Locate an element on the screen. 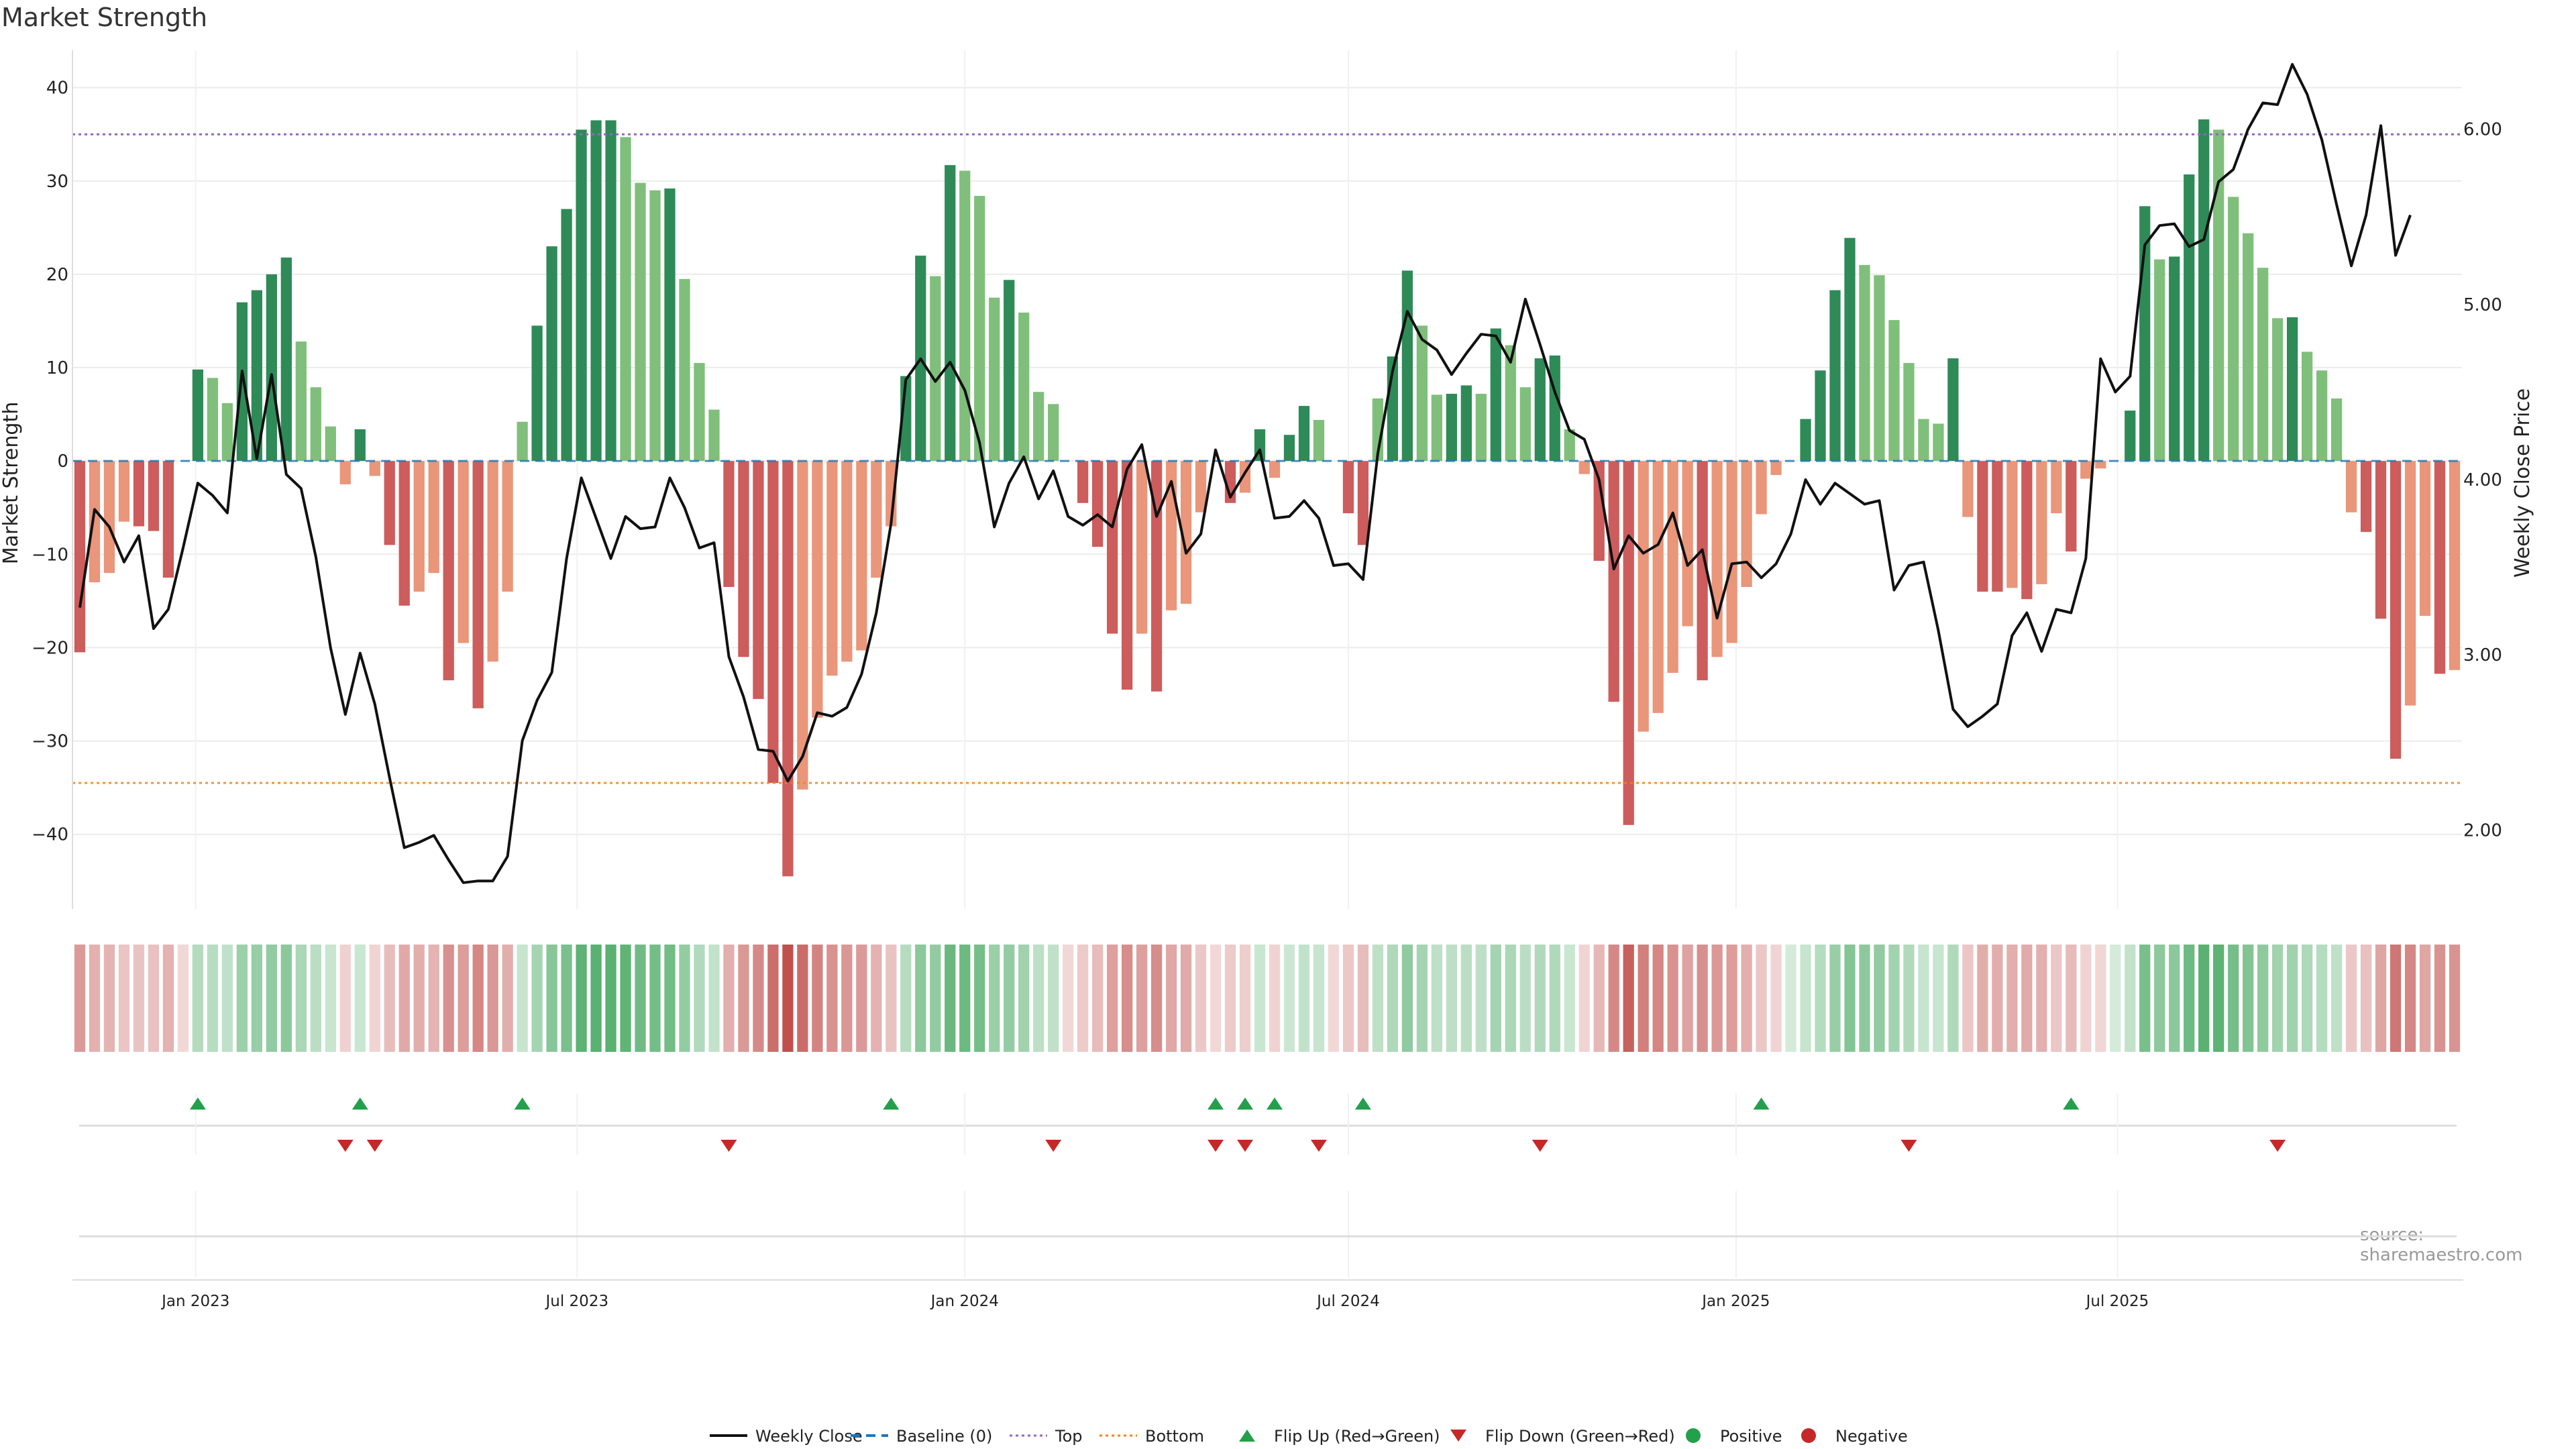 Image resolution: width=2576 pixels, height=1449 pixels. source-note: source: sharemaestro.com is located at coordinates (2441, 1245).